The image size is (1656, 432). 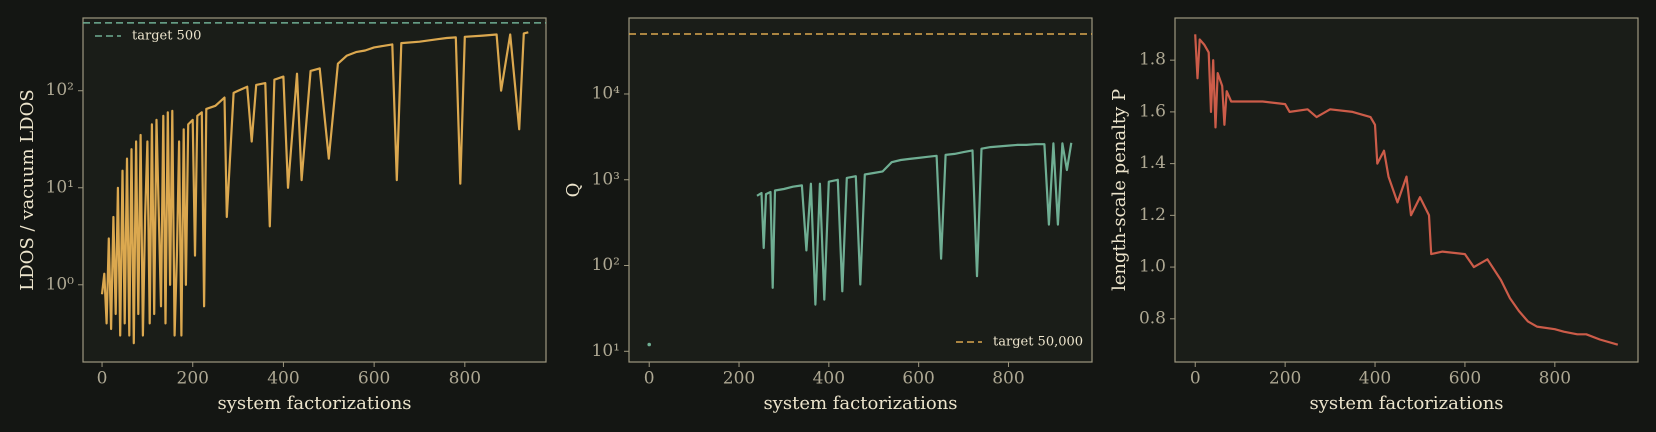 What do you see at coordinates (1152, 318) in the screenshot?
I see `y-tick-label: 0.8` at bounding box center [1152, 318].